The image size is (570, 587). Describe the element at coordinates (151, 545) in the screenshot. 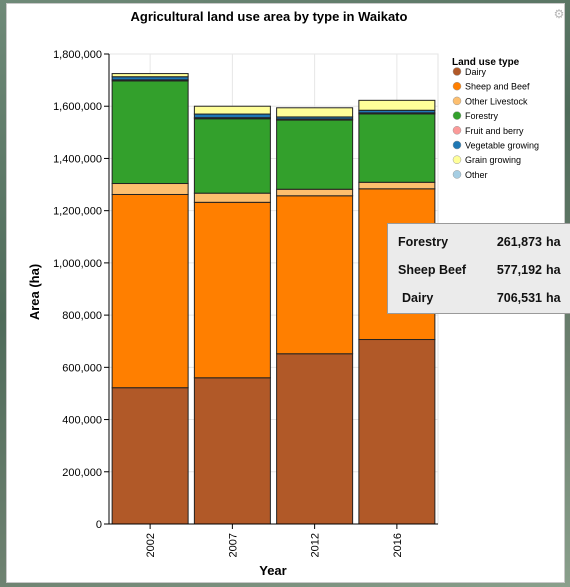

I see `x-tick-label: 2002` at that location.